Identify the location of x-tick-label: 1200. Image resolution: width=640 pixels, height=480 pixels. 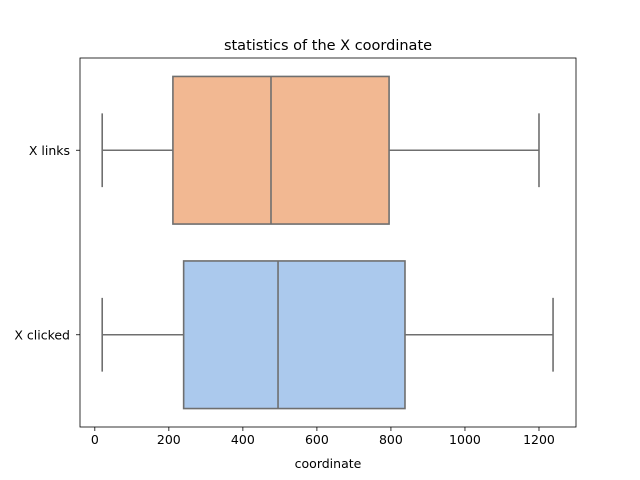
(539, 439).